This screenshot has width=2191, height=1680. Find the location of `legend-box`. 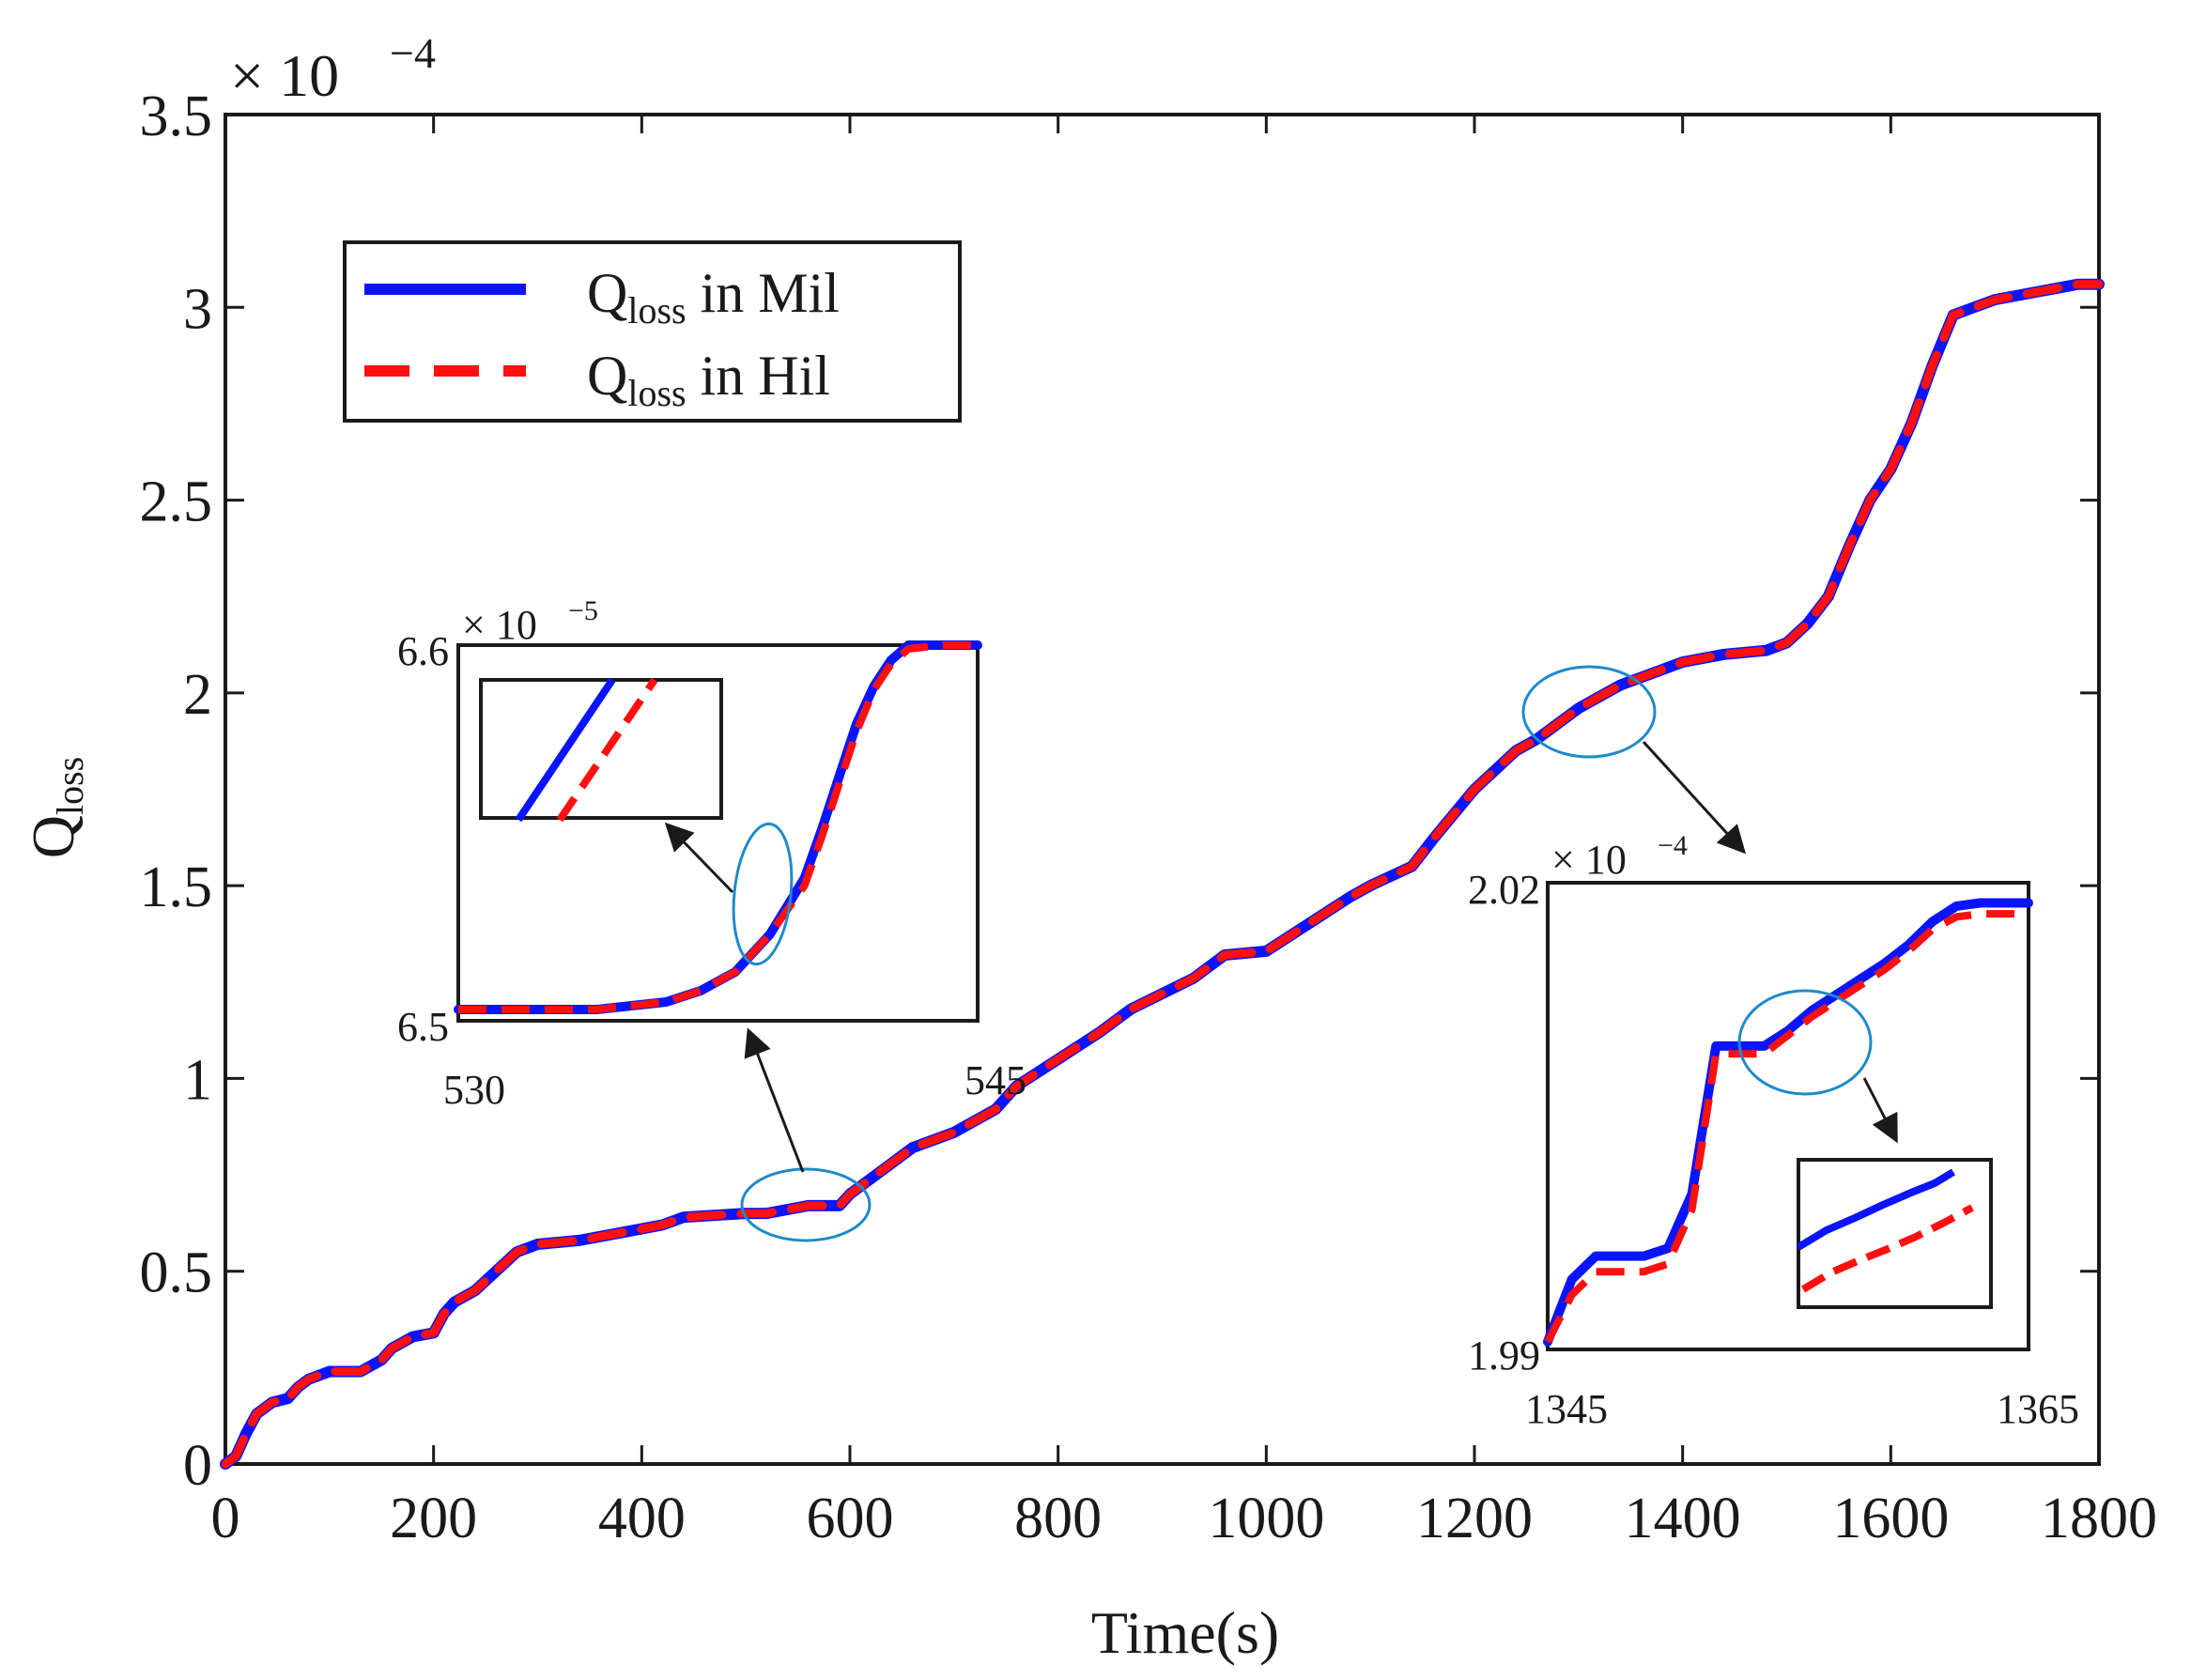

legend-box is located at coordinates (652, 331).